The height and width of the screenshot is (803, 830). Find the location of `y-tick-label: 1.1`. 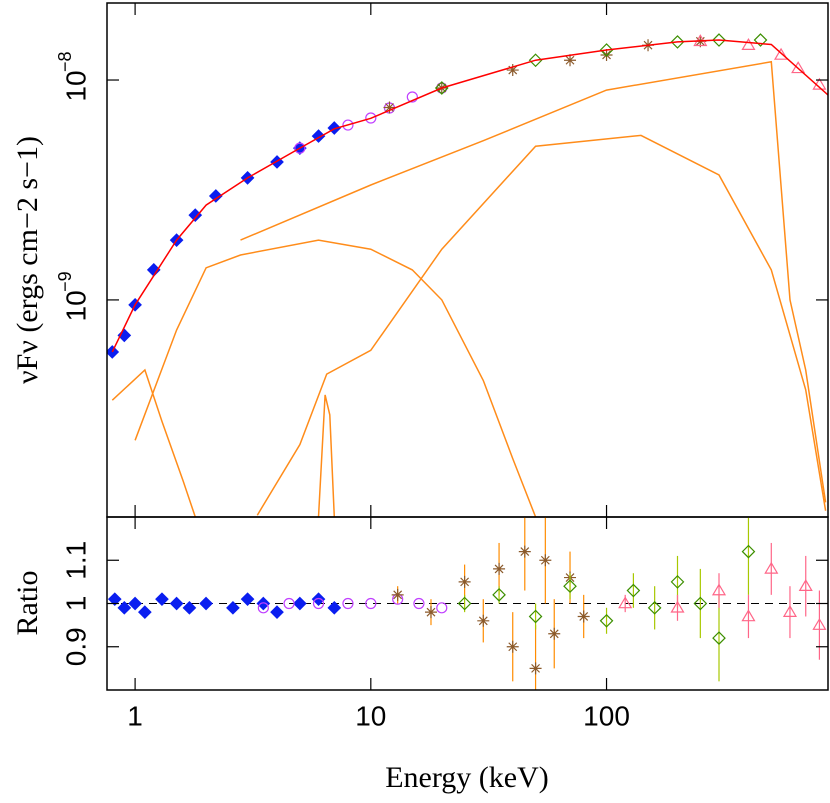

y-tick-label: 1.1 is located at coordinates (75, 560).